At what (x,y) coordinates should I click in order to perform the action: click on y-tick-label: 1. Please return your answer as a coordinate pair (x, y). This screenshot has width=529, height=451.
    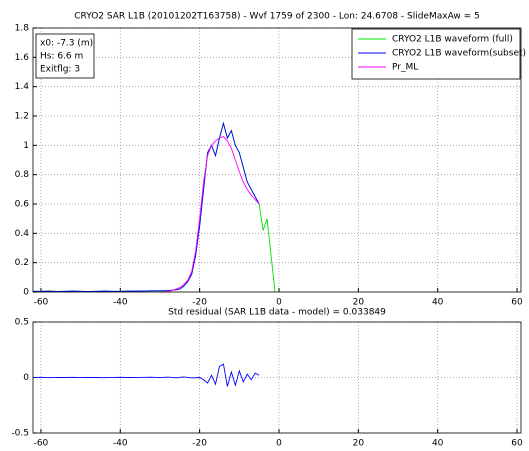
    Looking at the image, I should click on (26, 146).